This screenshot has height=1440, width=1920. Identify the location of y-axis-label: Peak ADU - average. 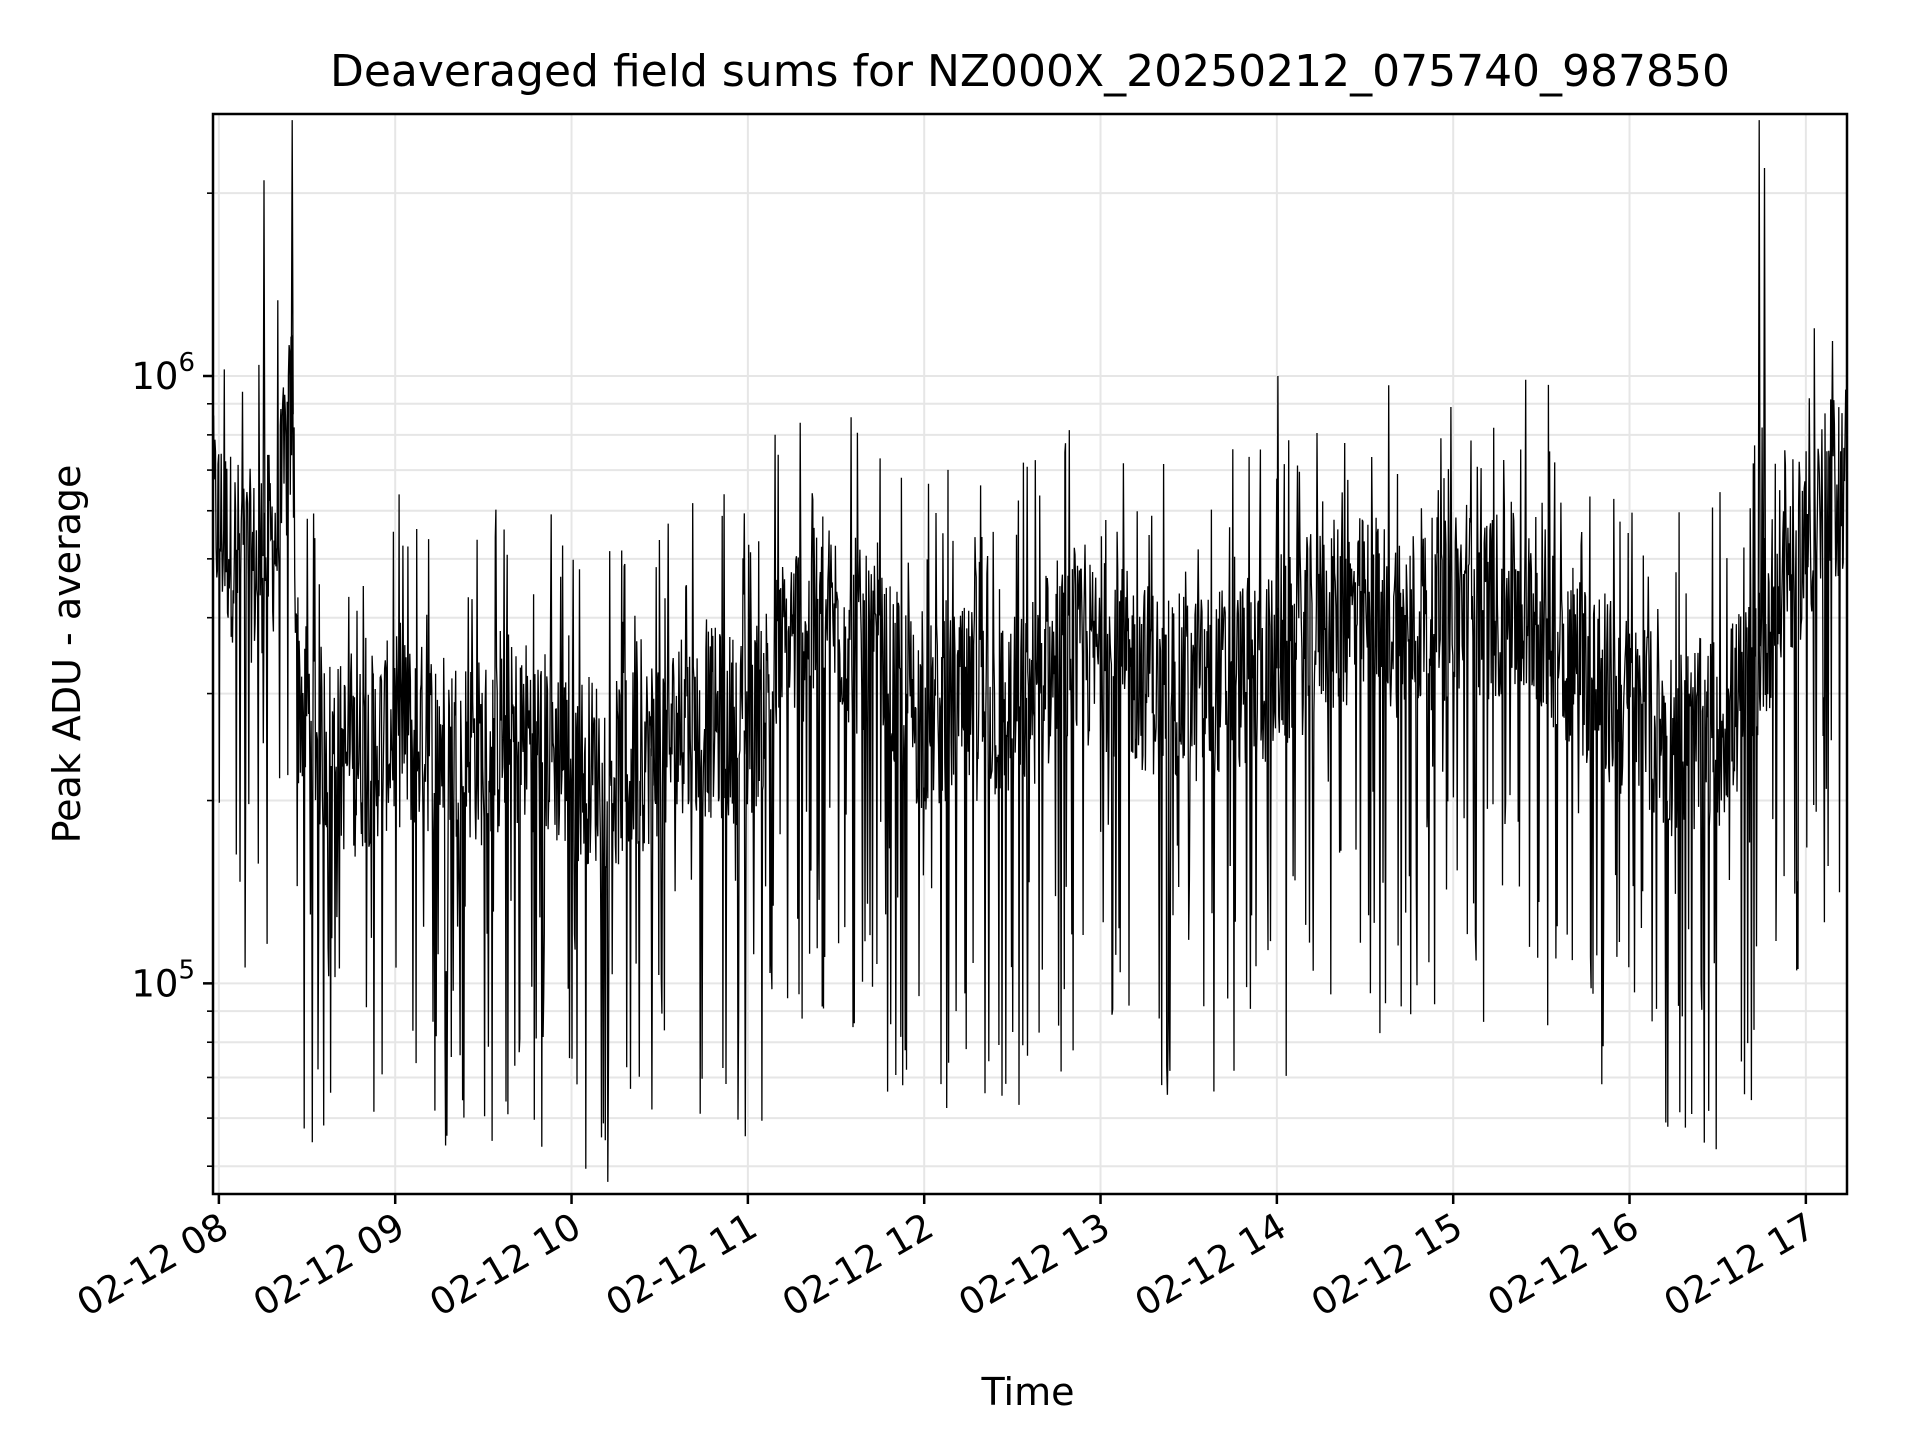
(67, 654).